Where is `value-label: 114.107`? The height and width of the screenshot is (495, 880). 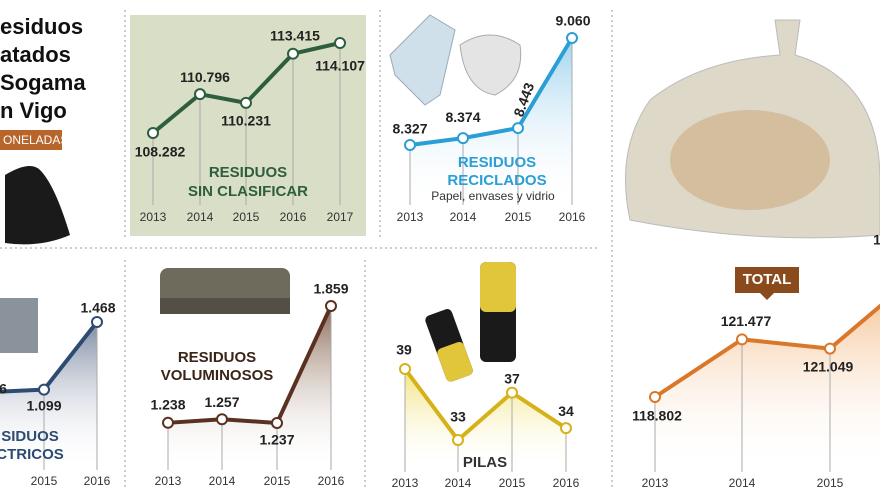
value-label: 114.107 is located at coordinates (340, 66).